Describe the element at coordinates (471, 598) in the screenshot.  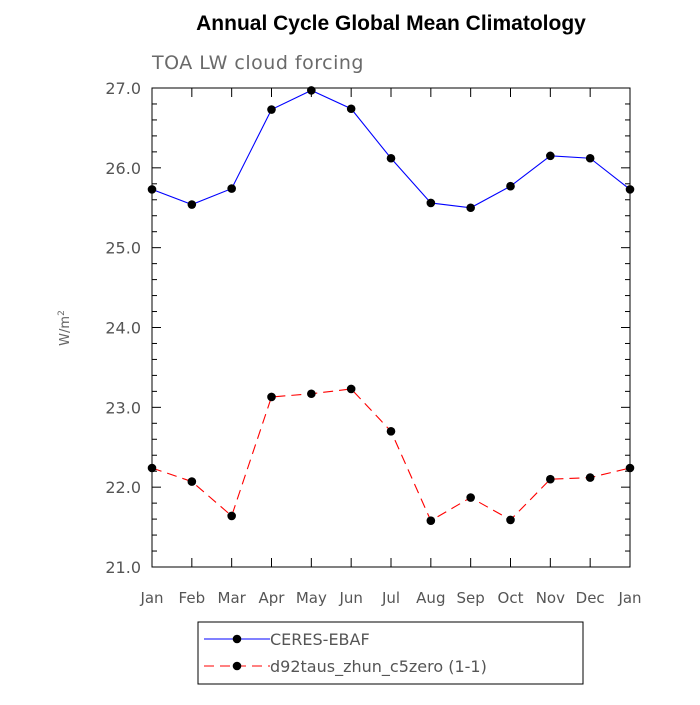
I see `x-tick-label: Sep` at that location.